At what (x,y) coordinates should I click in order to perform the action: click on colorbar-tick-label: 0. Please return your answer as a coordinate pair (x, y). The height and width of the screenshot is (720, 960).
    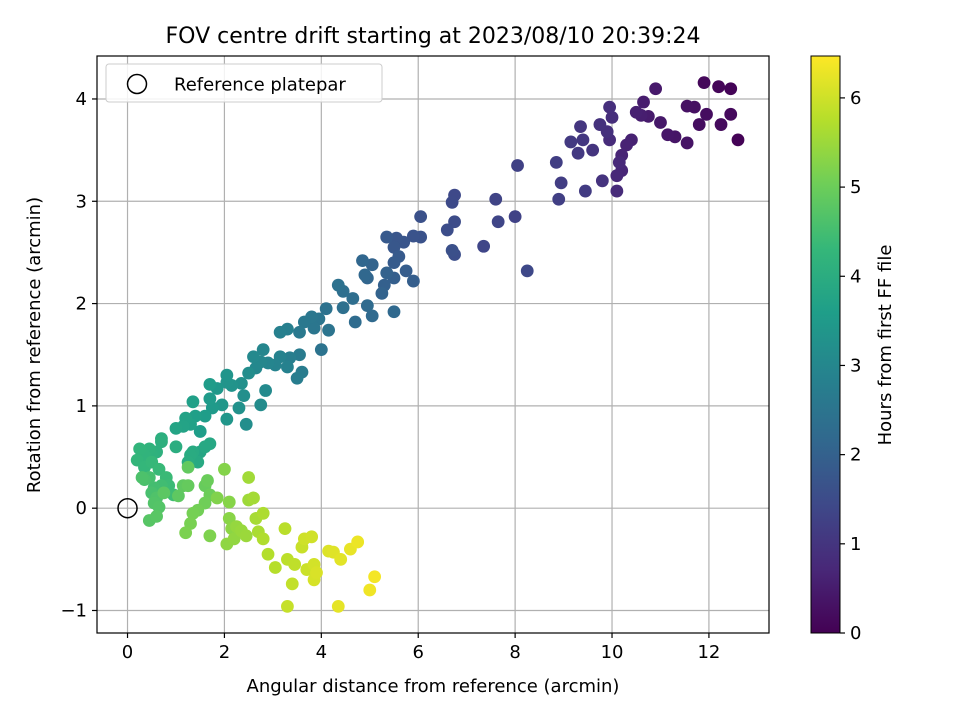
    Looking at the image, I should click on (855, 633).